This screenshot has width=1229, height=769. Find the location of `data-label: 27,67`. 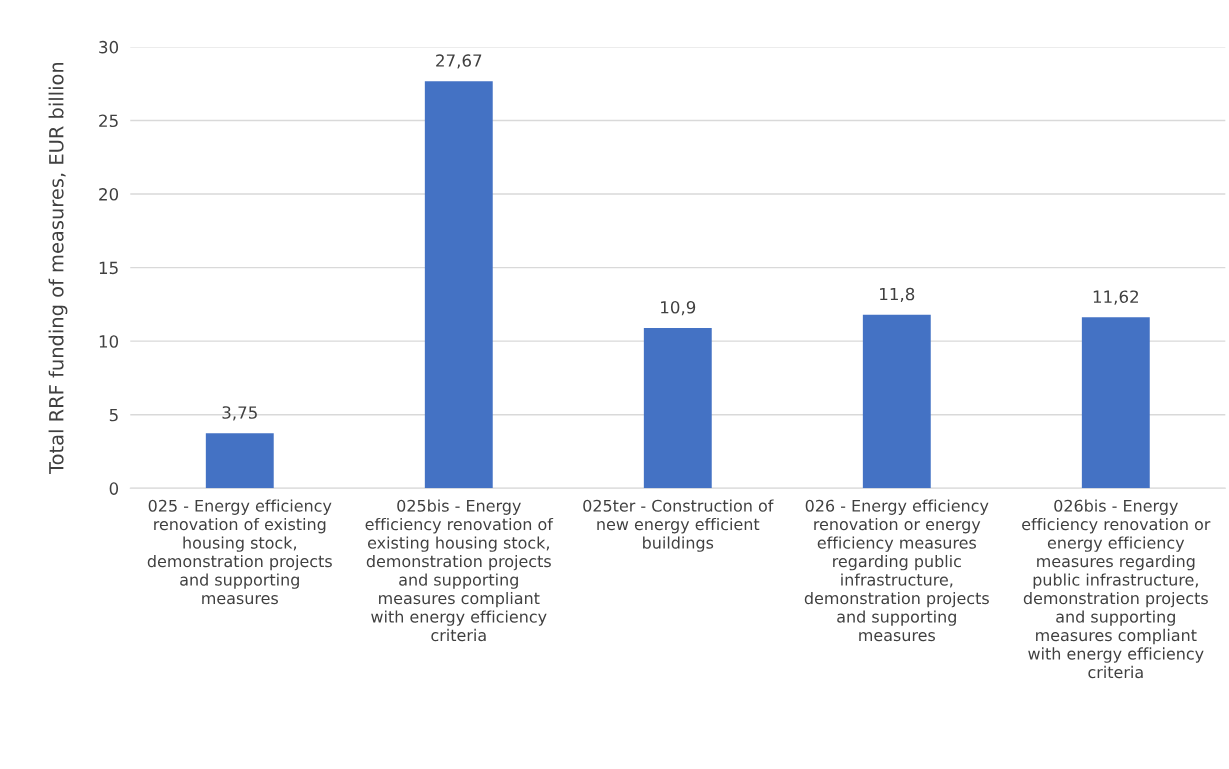

data-label: 27,67 is located at coordinates (459, 61).